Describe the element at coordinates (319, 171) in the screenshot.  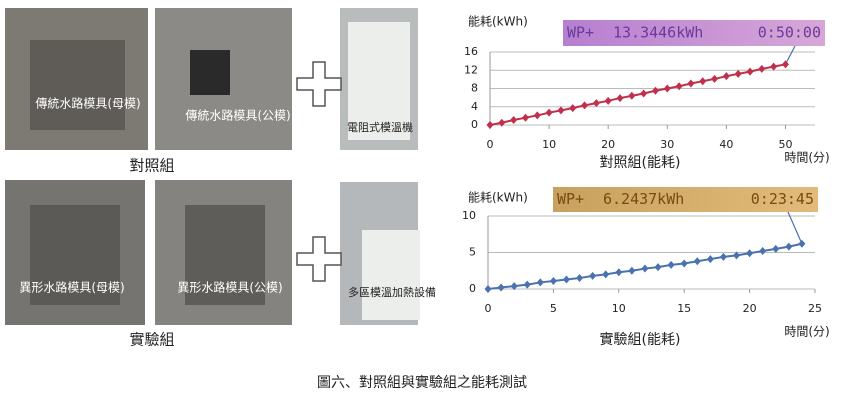
I see `plus-sign` at that location.